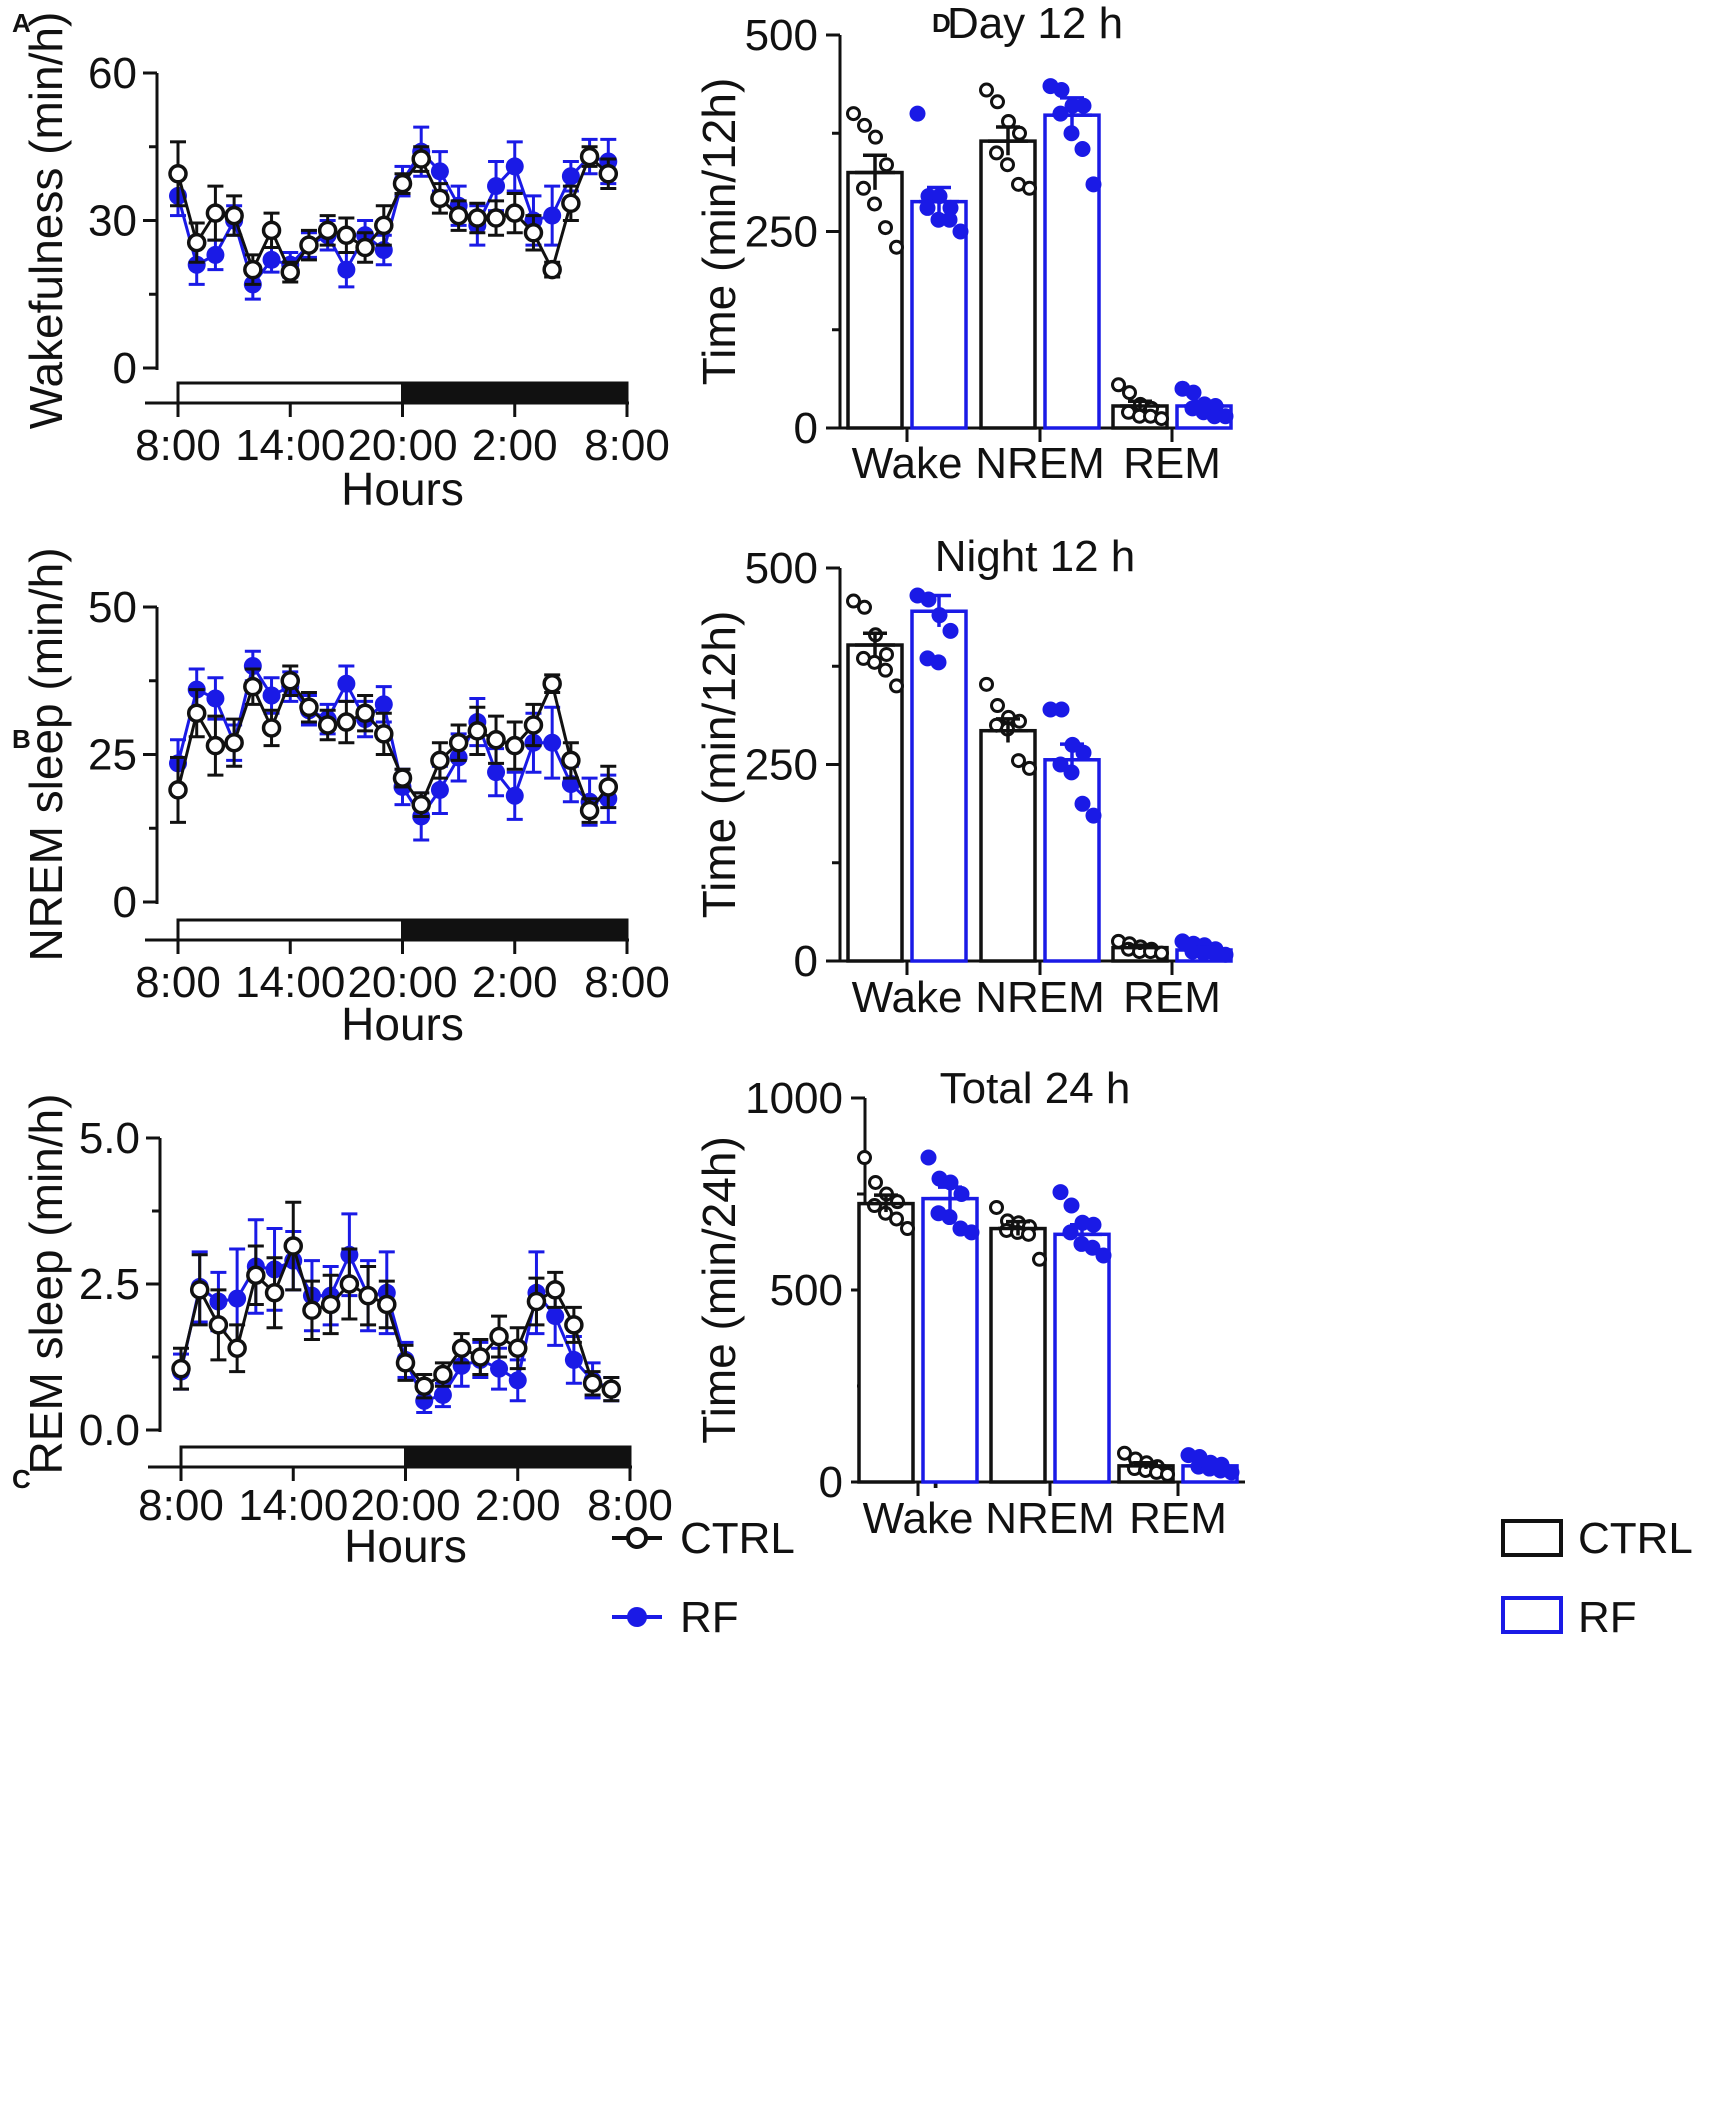  I want to click on chart-title: Night 12 h, so click(1035, 556).